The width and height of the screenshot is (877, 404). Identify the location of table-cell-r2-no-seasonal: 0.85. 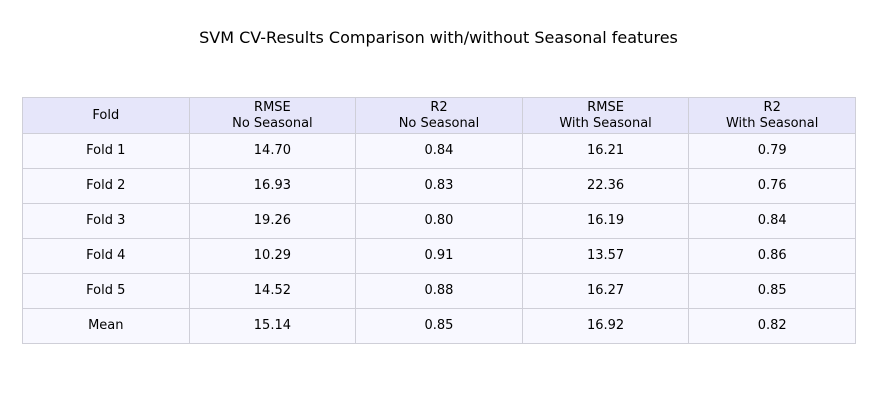
(439, 326).